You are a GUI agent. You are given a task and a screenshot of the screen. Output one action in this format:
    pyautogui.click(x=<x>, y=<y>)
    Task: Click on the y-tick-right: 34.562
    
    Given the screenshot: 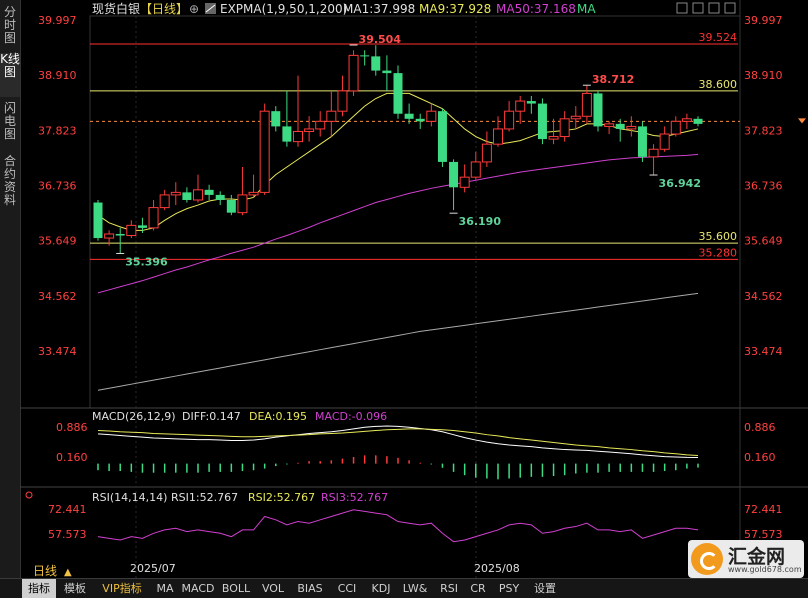 What is the action you would take?
    pyautogui.click(x=763, y=296)
    